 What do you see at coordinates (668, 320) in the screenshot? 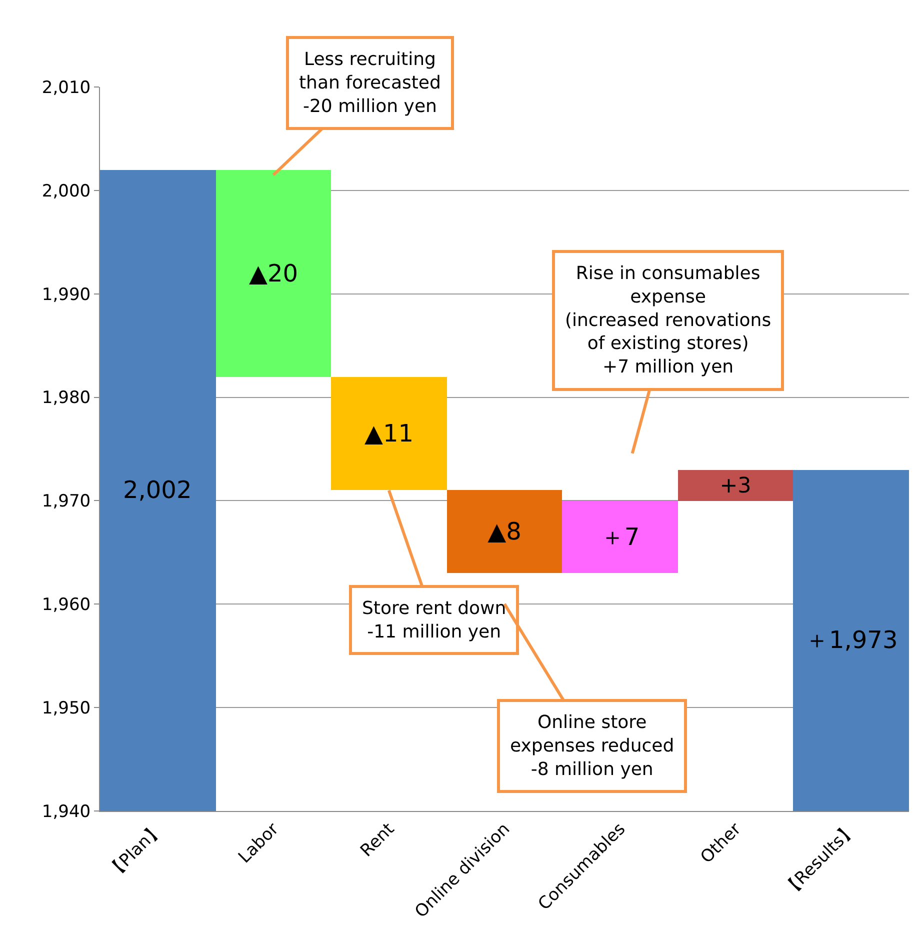
I see `annotation: Rise in consumables expense (increased renovations of existing stores) +7 million yen` at bounding box center [668, 320].